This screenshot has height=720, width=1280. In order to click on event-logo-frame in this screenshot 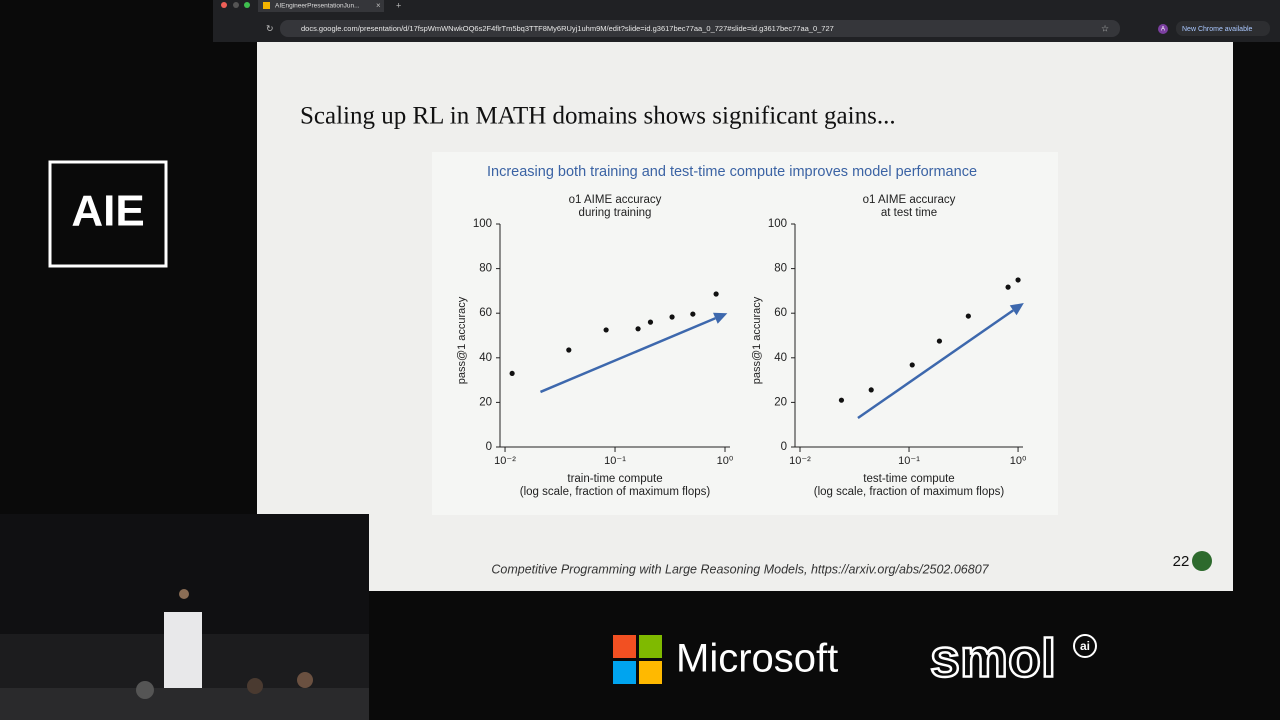, I will do `click(108, 214)`.